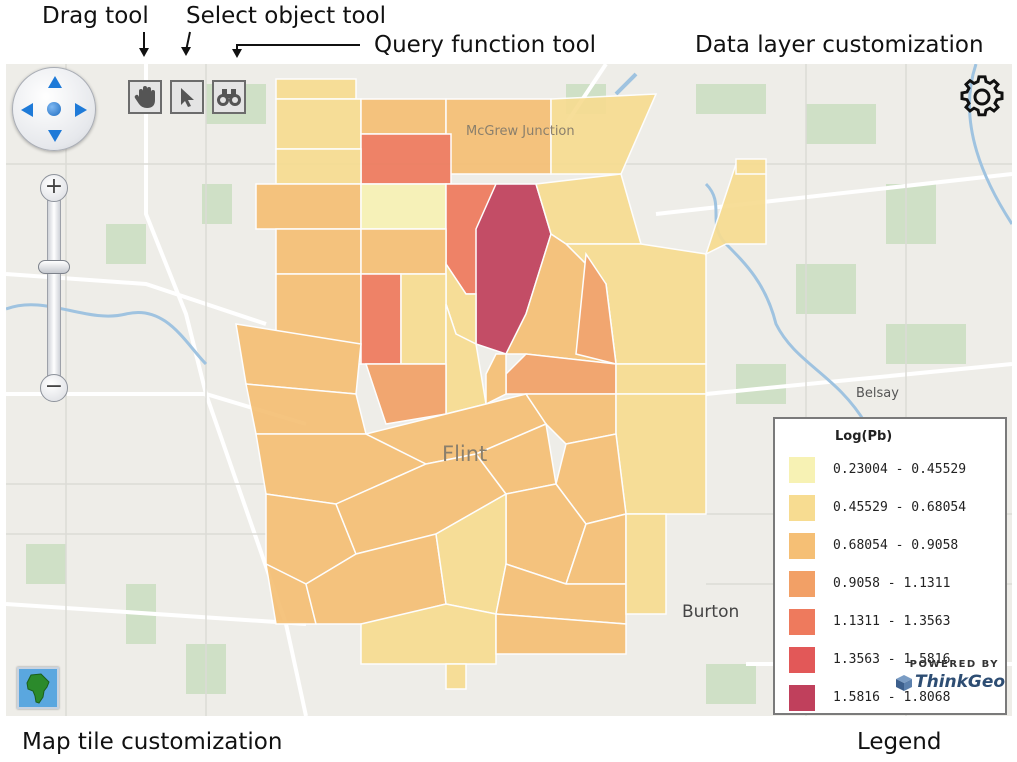 The width and height of the screenshot is (1017, 762). I want to click on drag-tool-annotation: Drag tool, so click(95, 16).